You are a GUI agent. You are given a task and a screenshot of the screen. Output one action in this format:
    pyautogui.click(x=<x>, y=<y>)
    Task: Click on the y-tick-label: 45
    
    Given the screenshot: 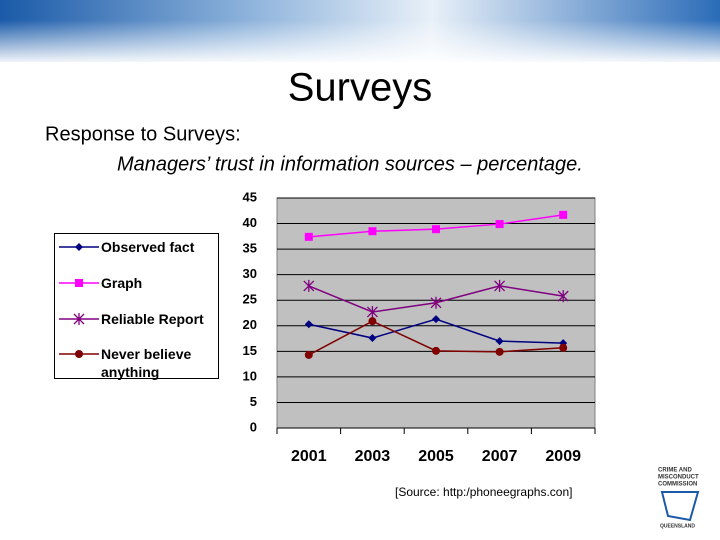 What is the action you would take?
    pyautogui.click(x=250, y=196)
    